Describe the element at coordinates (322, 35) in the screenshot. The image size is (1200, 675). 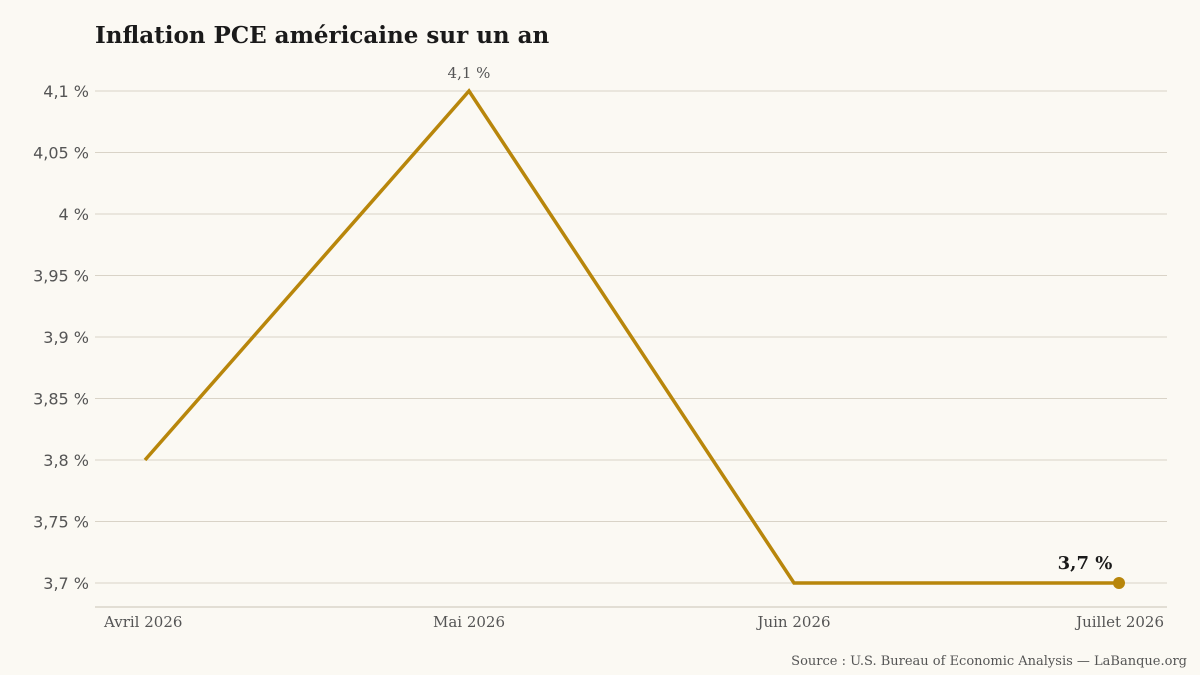
I see `chart-title: Inflation PCE américaine sur un an` at that location.